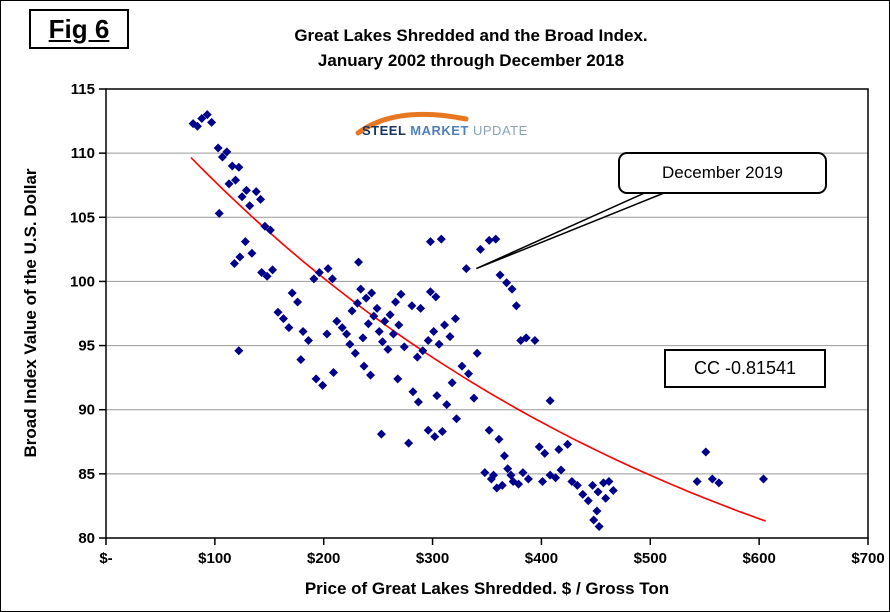  I want to click on y-tick-label: 95, so click(86, 346).